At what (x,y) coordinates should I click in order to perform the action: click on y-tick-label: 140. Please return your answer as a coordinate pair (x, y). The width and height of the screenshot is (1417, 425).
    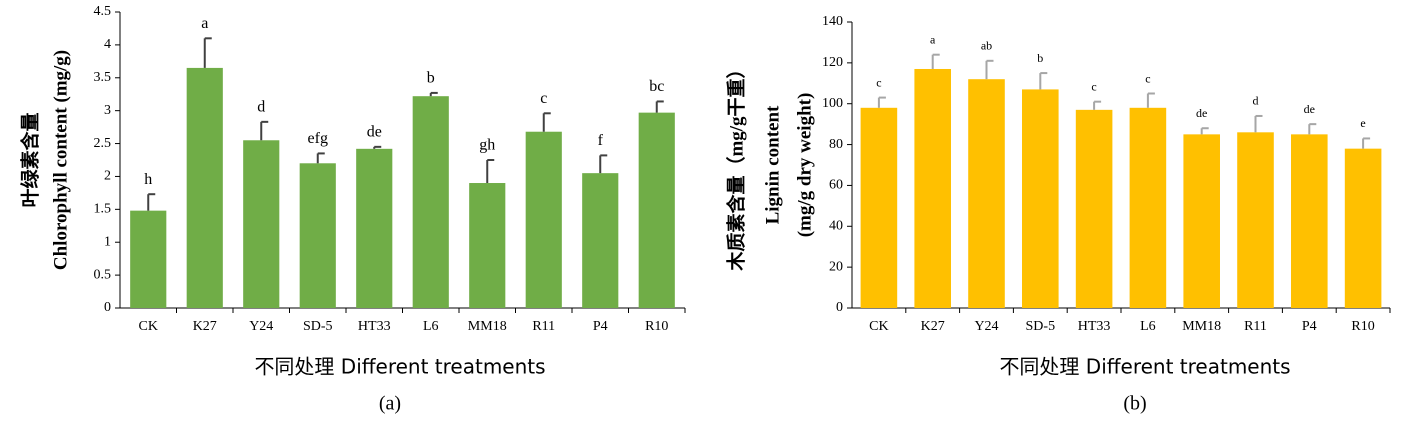
    Looking at the image, I should click on (832, 21).